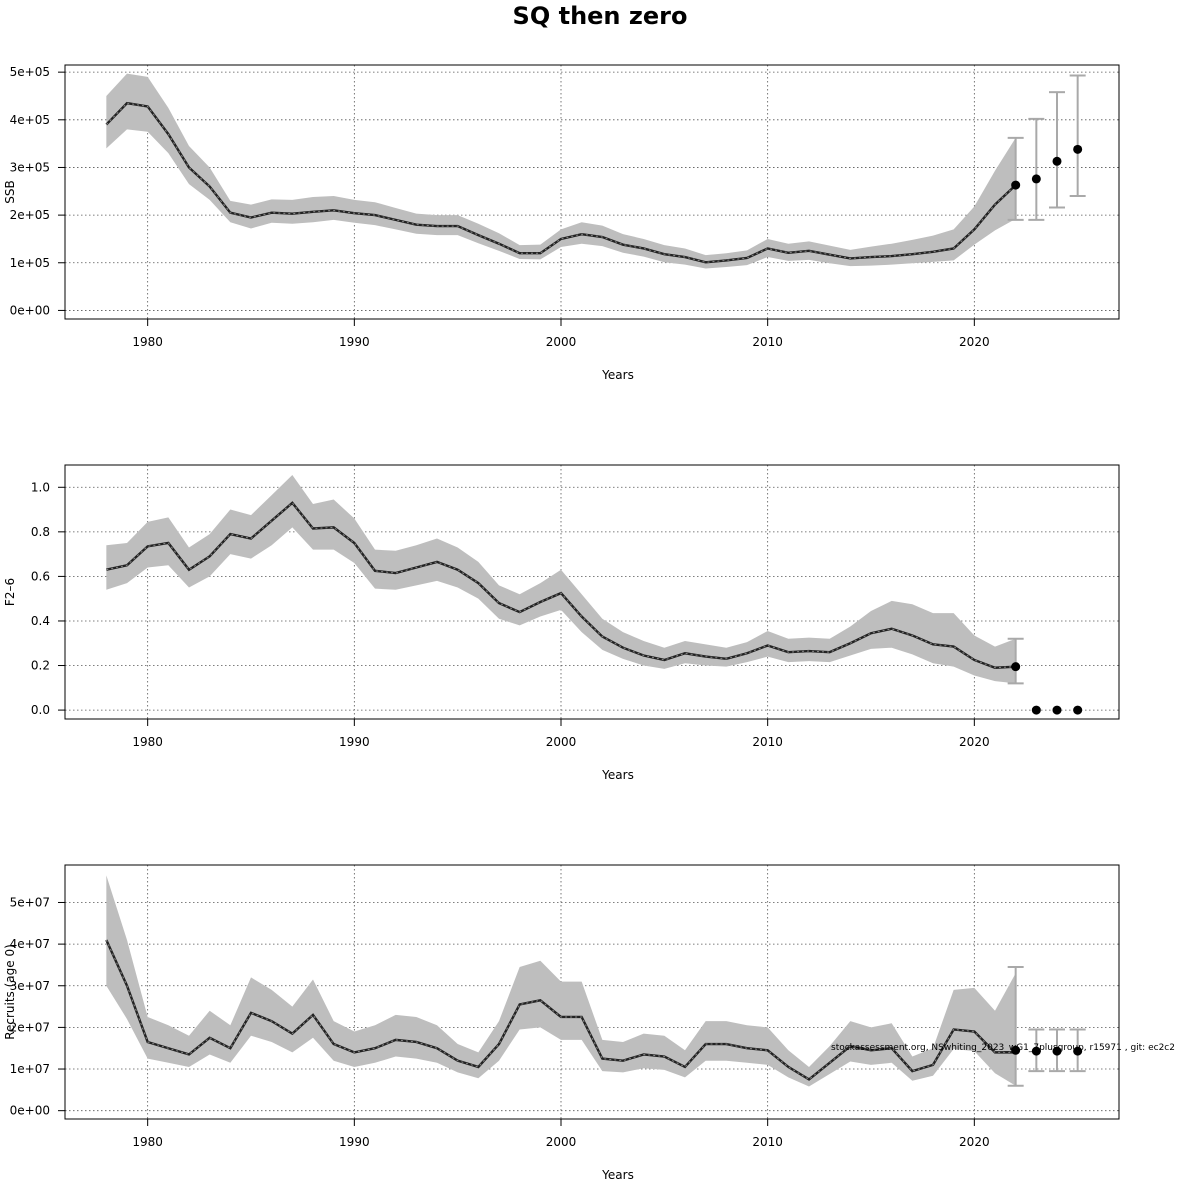 This screenshot has width=1200, height=1200. What do you see at coordinates (767, 342) in the screenshot?
I see `ssb-xtick-label: 2010` at bounding box center [767, 342].